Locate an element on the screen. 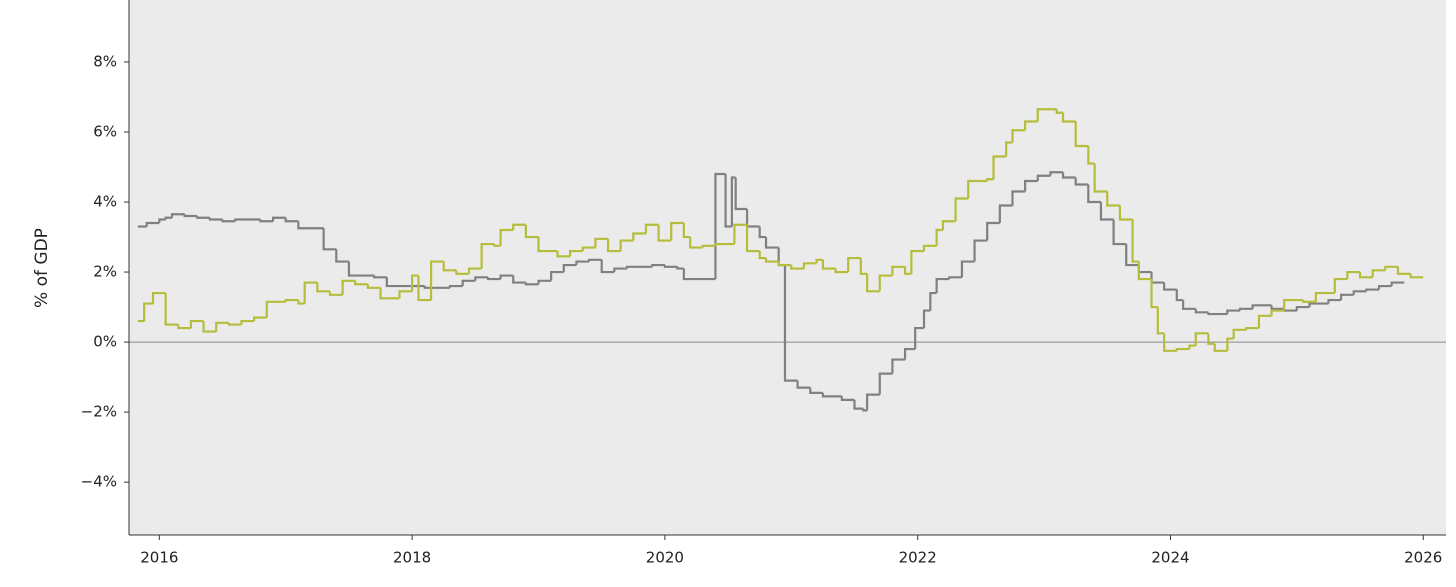  y-tick-label: −4% is located at coordinates (99, 482).